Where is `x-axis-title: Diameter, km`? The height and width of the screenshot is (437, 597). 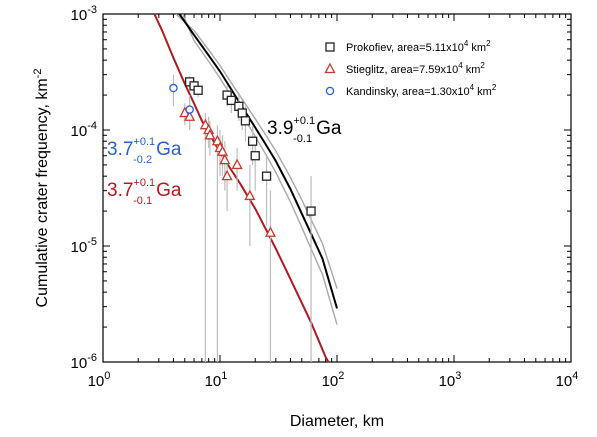
x-axis-title: Diameter, km is located at coordinates (337, 421).